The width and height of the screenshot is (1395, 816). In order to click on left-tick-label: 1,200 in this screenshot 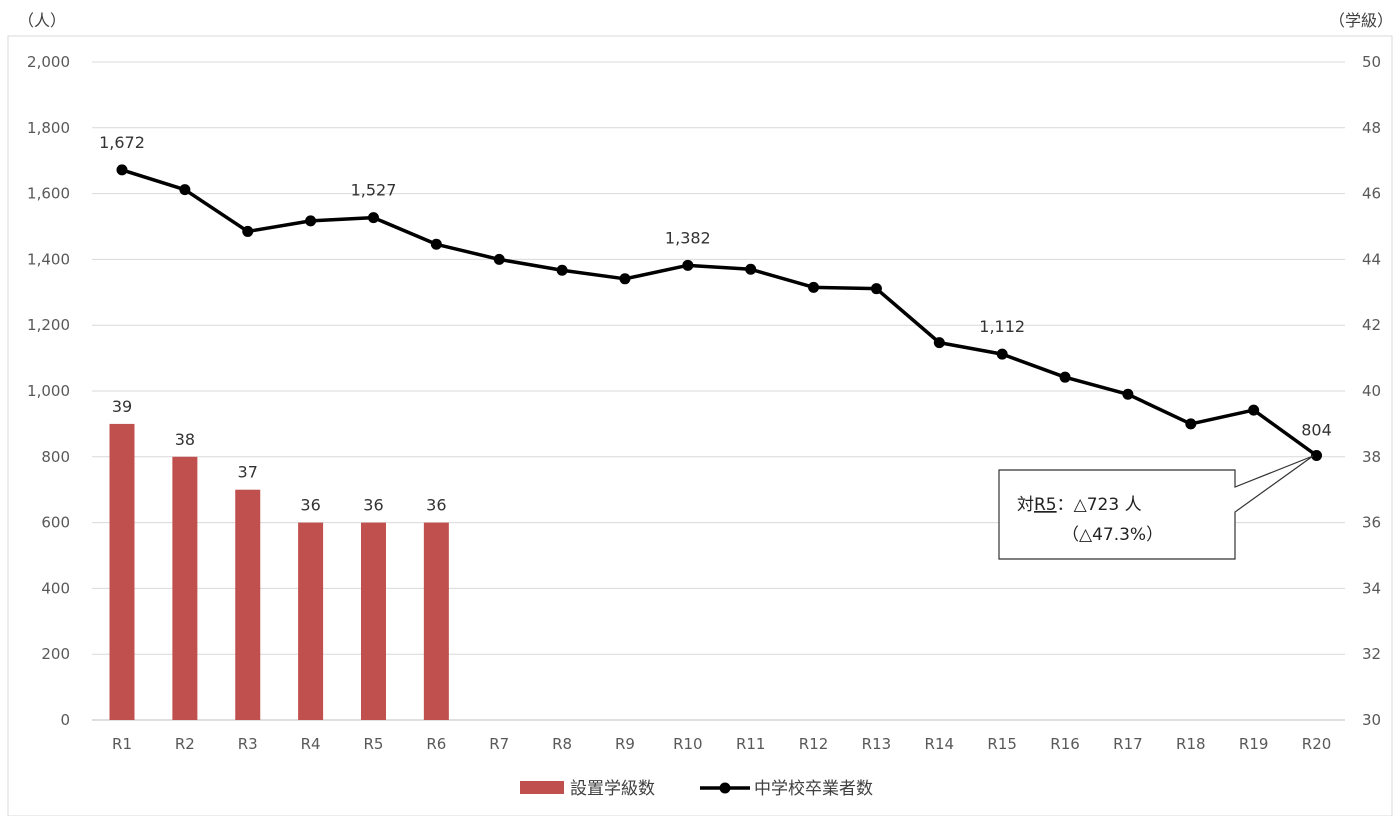, I will do `click(48, 325)`.